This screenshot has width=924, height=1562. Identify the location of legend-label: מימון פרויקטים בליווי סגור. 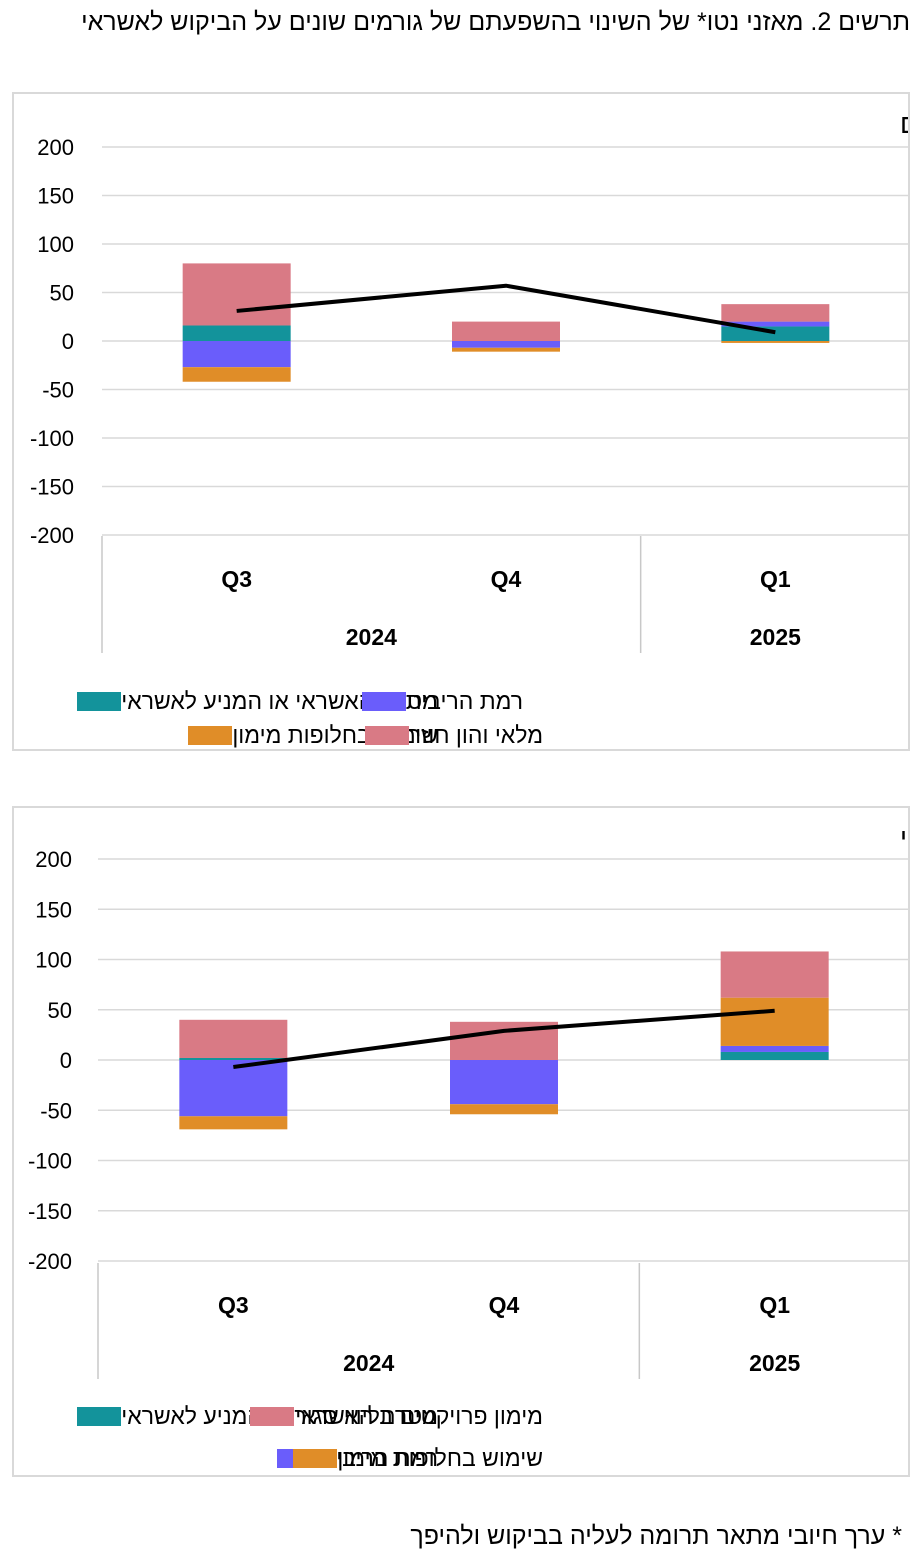
(418, 1415).